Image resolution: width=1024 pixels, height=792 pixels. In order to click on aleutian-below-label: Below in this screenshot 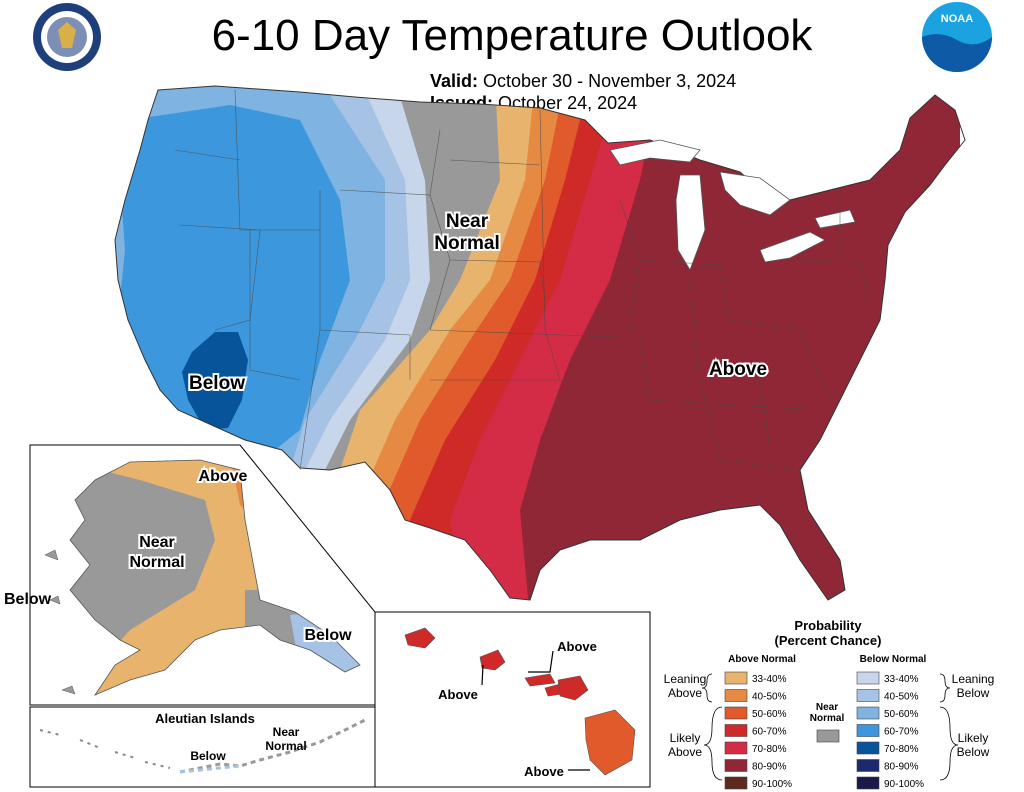, I will do `click(208, 756)`.